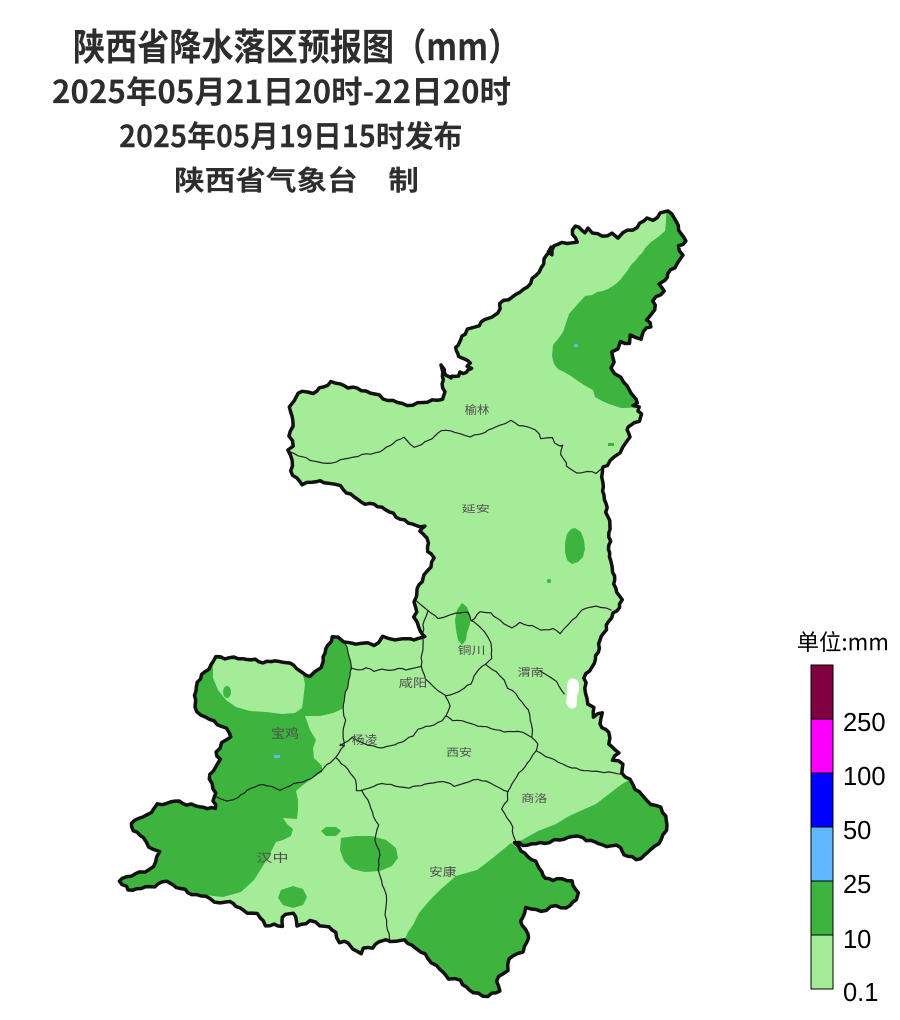  I want to click on svg-text: 0.1, so click(860, 993).